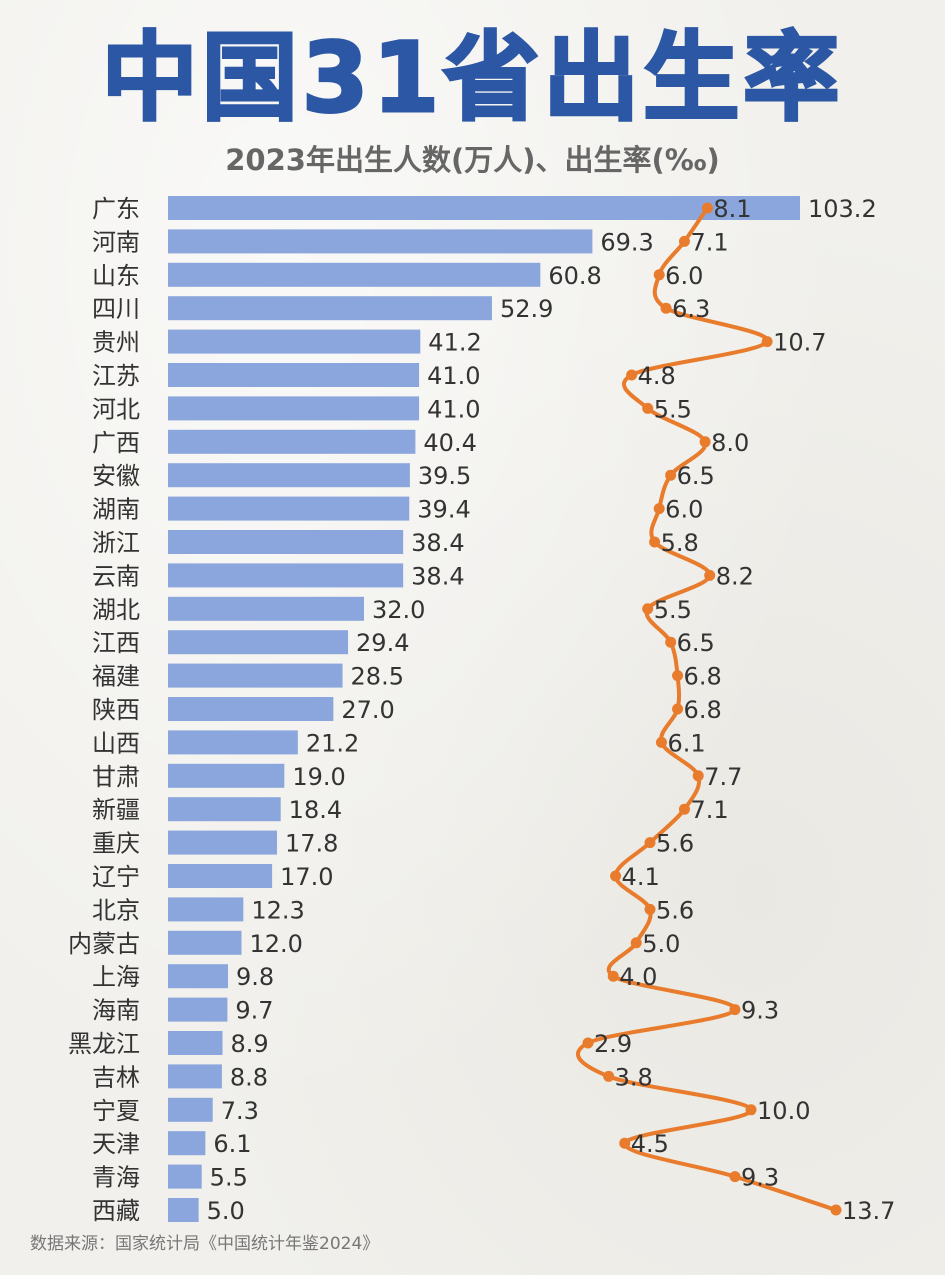 The width and height of the screenshot is (945, 1275). Describe the element at coordinates (226, 1211) in the screenshot. I see `bar-value-label: 5.0` at that location.